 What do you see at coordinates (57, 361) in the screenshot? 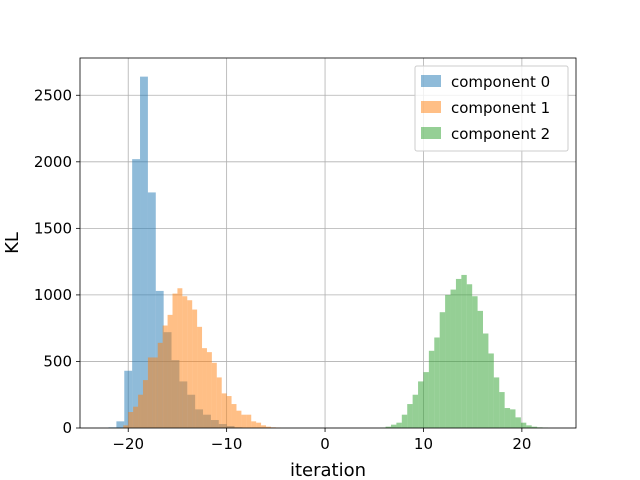
I see `y-tick-label: 500` at bounding box center [57, 361].